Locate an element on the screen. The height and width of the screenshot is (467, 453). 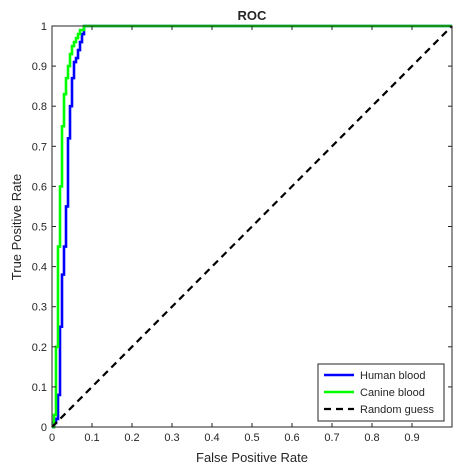
y-tick-label: 1 is located at coordinates (44, 27).